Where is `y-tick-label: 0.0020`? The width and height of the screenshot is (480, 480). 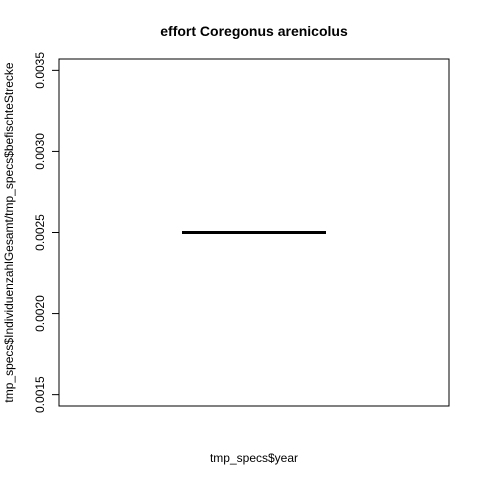
y-tick-label: 0.0020 is located at coordinates (40, 313).